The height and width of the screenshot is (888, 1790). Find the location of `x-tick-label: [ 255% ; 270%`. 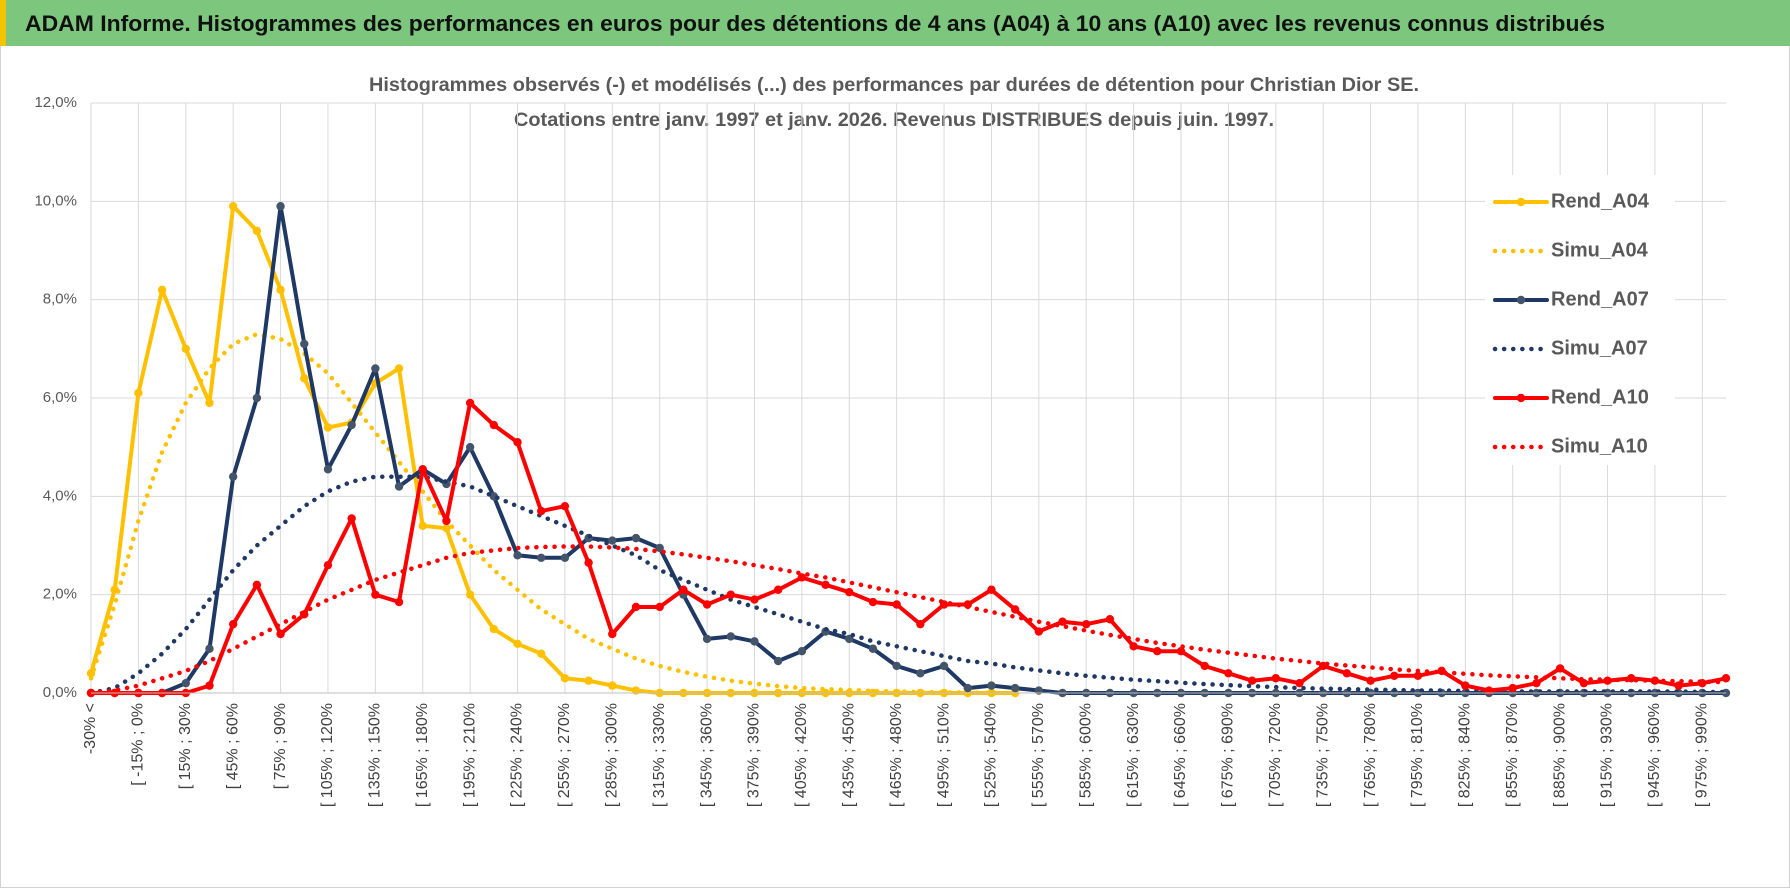

x-tick-label: [ 255% ; 270% is located at coordinates (564, 755).